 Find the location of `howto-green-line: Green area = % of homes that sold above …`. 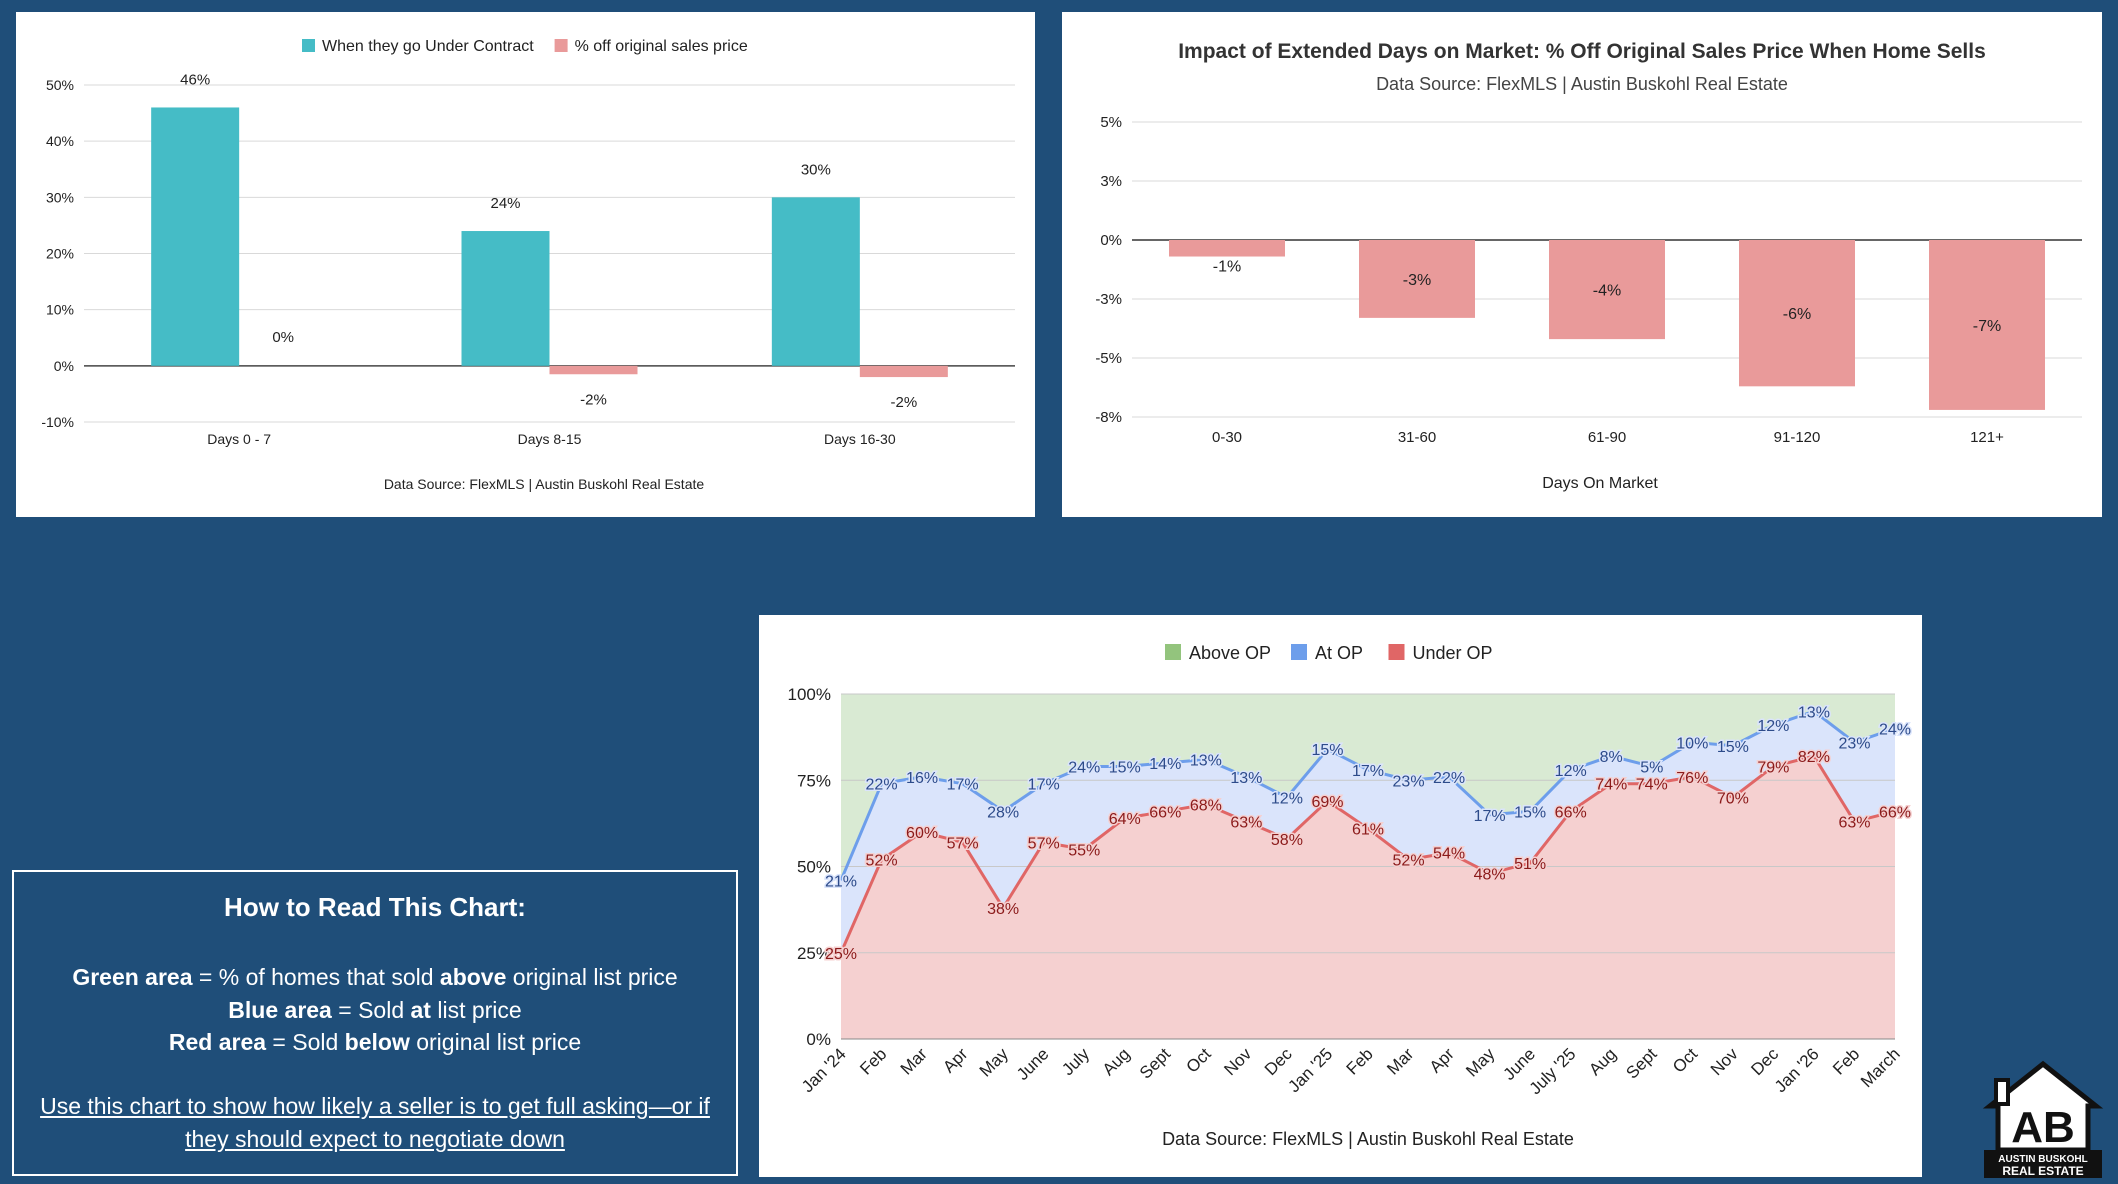

howto-green-line: Green area = % of homes that sold above … is located at coordinates (375, 977).